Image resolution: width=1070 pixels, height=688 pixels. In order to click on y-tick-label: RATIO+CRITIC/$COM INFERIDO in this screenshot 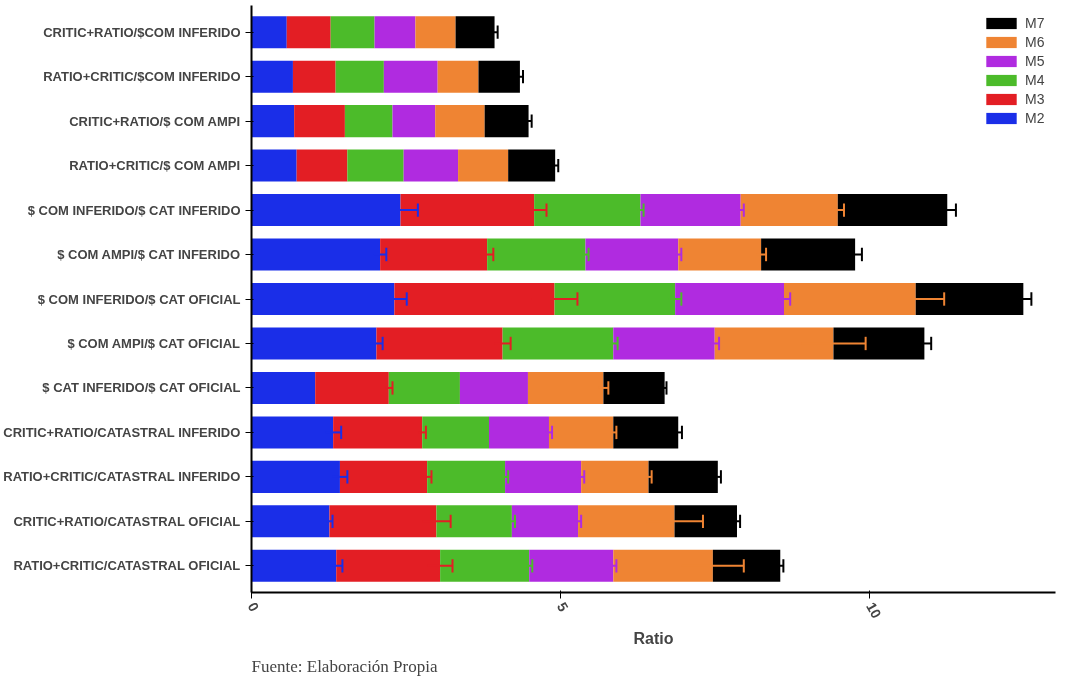, I will do `click(142, 77)`.